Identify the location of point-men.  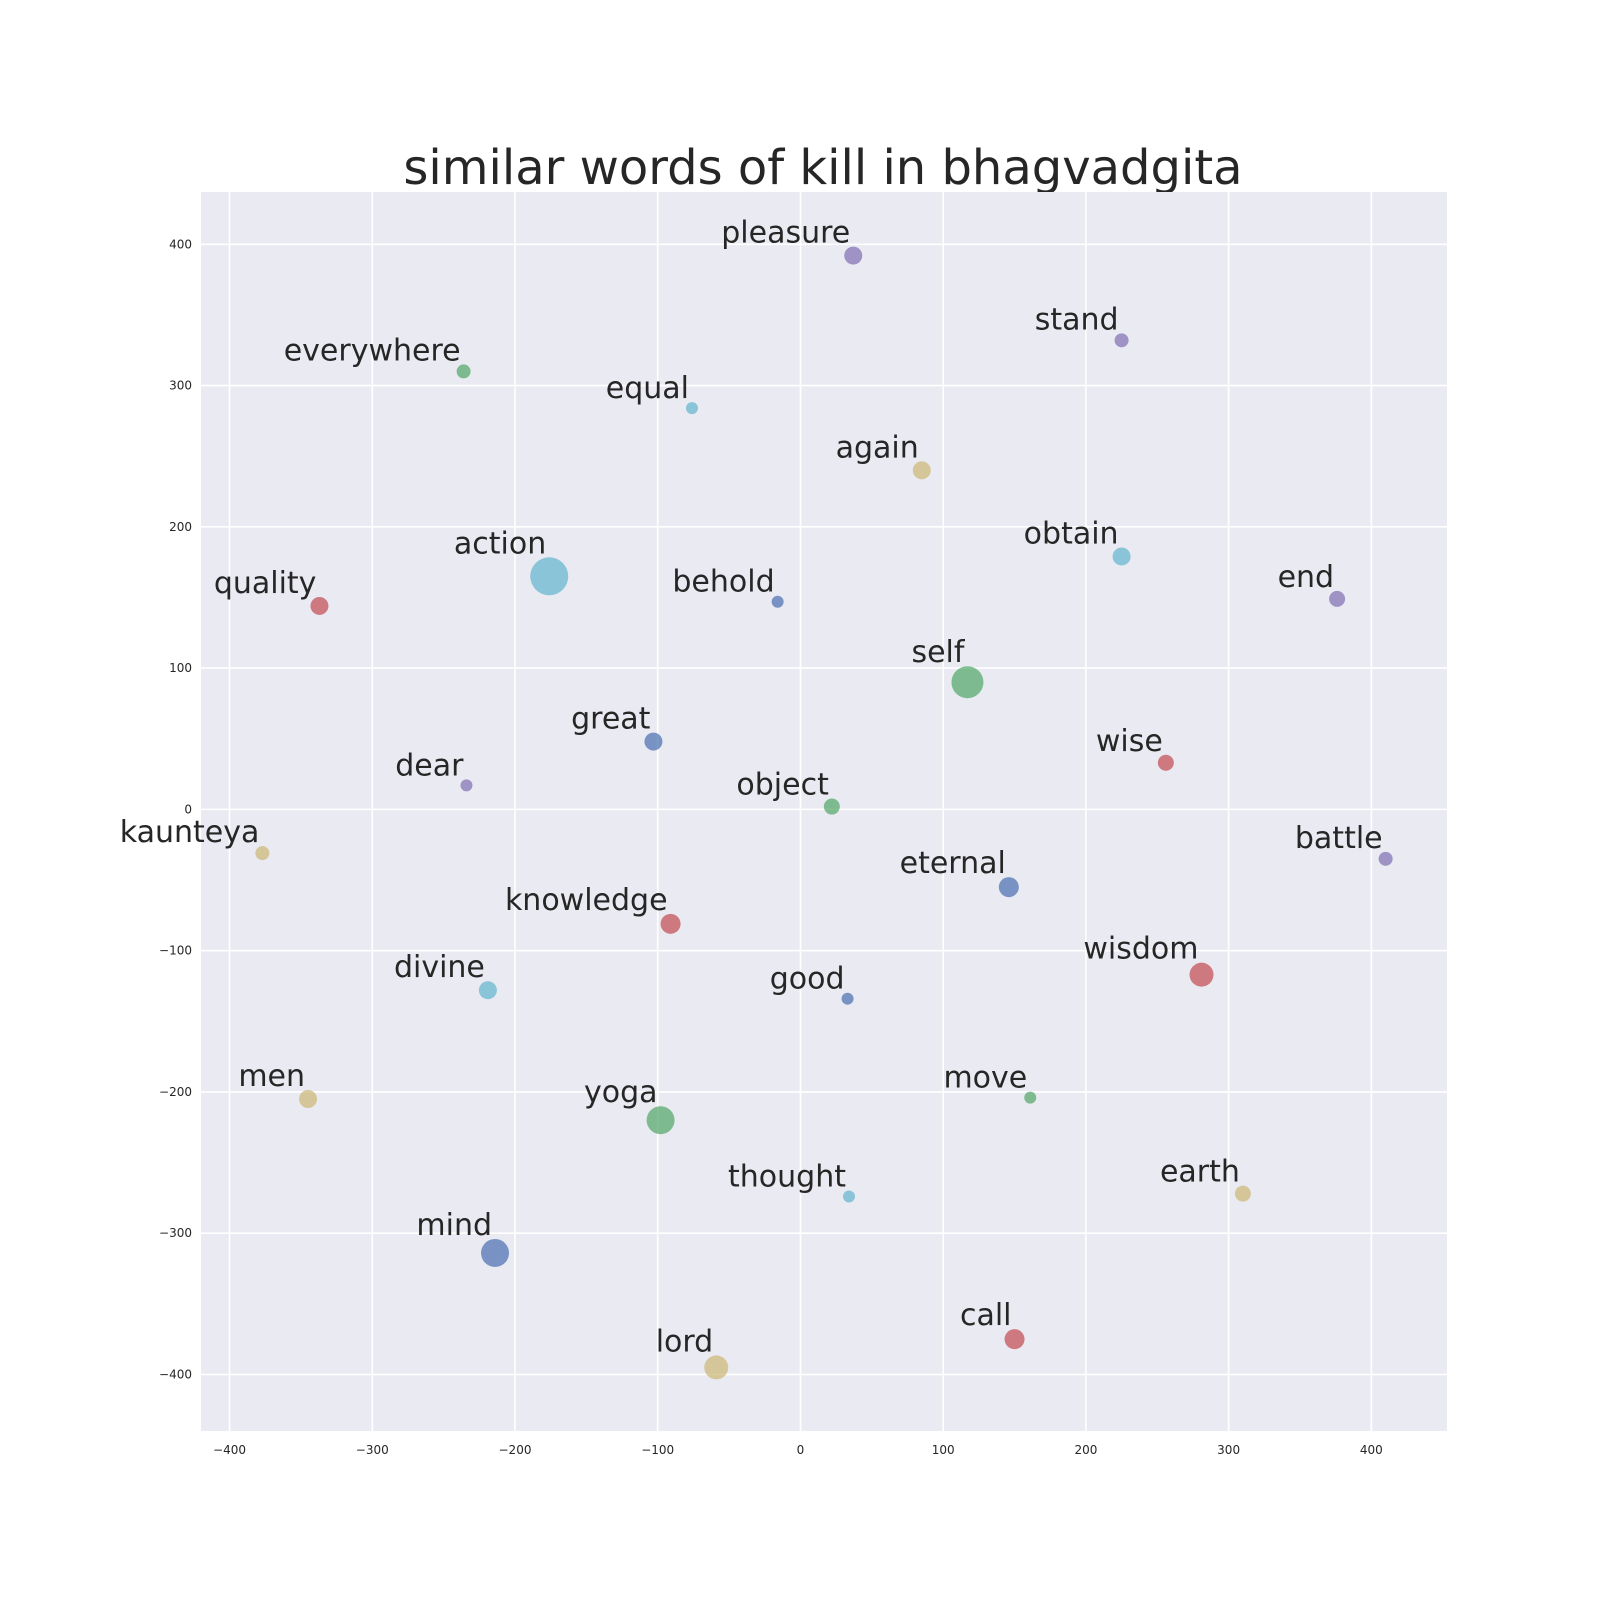
(308, 1098).